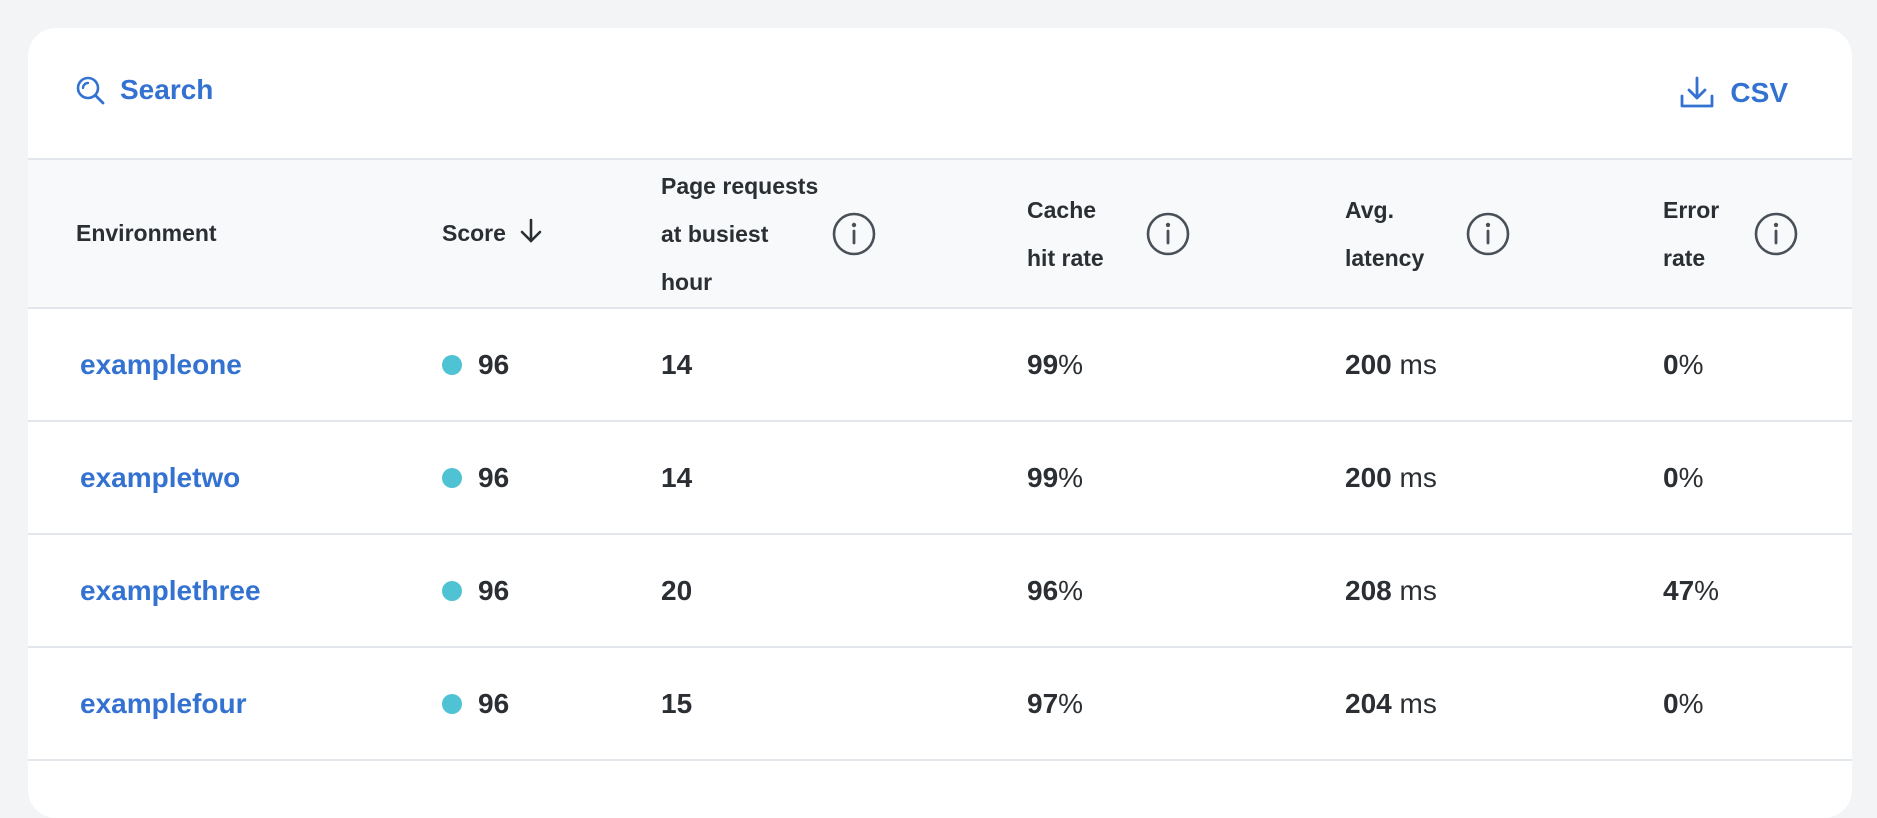 The height and width of the screenshot is (818, 1877). What do you see at coordinates (1186, 703) in the screenshot?
I see `cache-hit-rate-cell: 97%` at bounding box center [1186, 703].